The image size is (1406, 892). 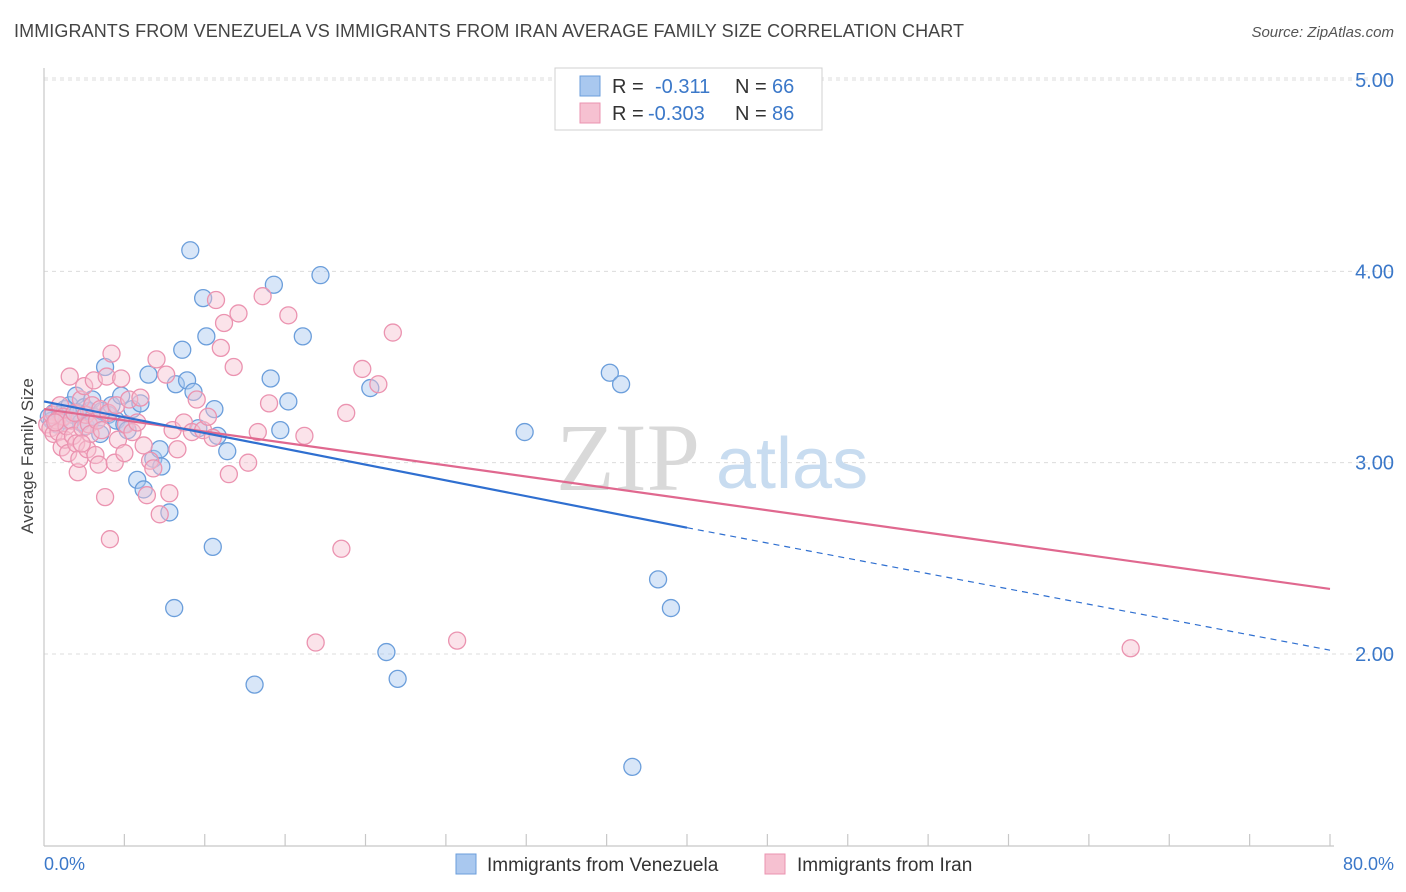 I want to click on bottom-legend-label-iran: Immigrants from Iran, so click(x=884, y=865).